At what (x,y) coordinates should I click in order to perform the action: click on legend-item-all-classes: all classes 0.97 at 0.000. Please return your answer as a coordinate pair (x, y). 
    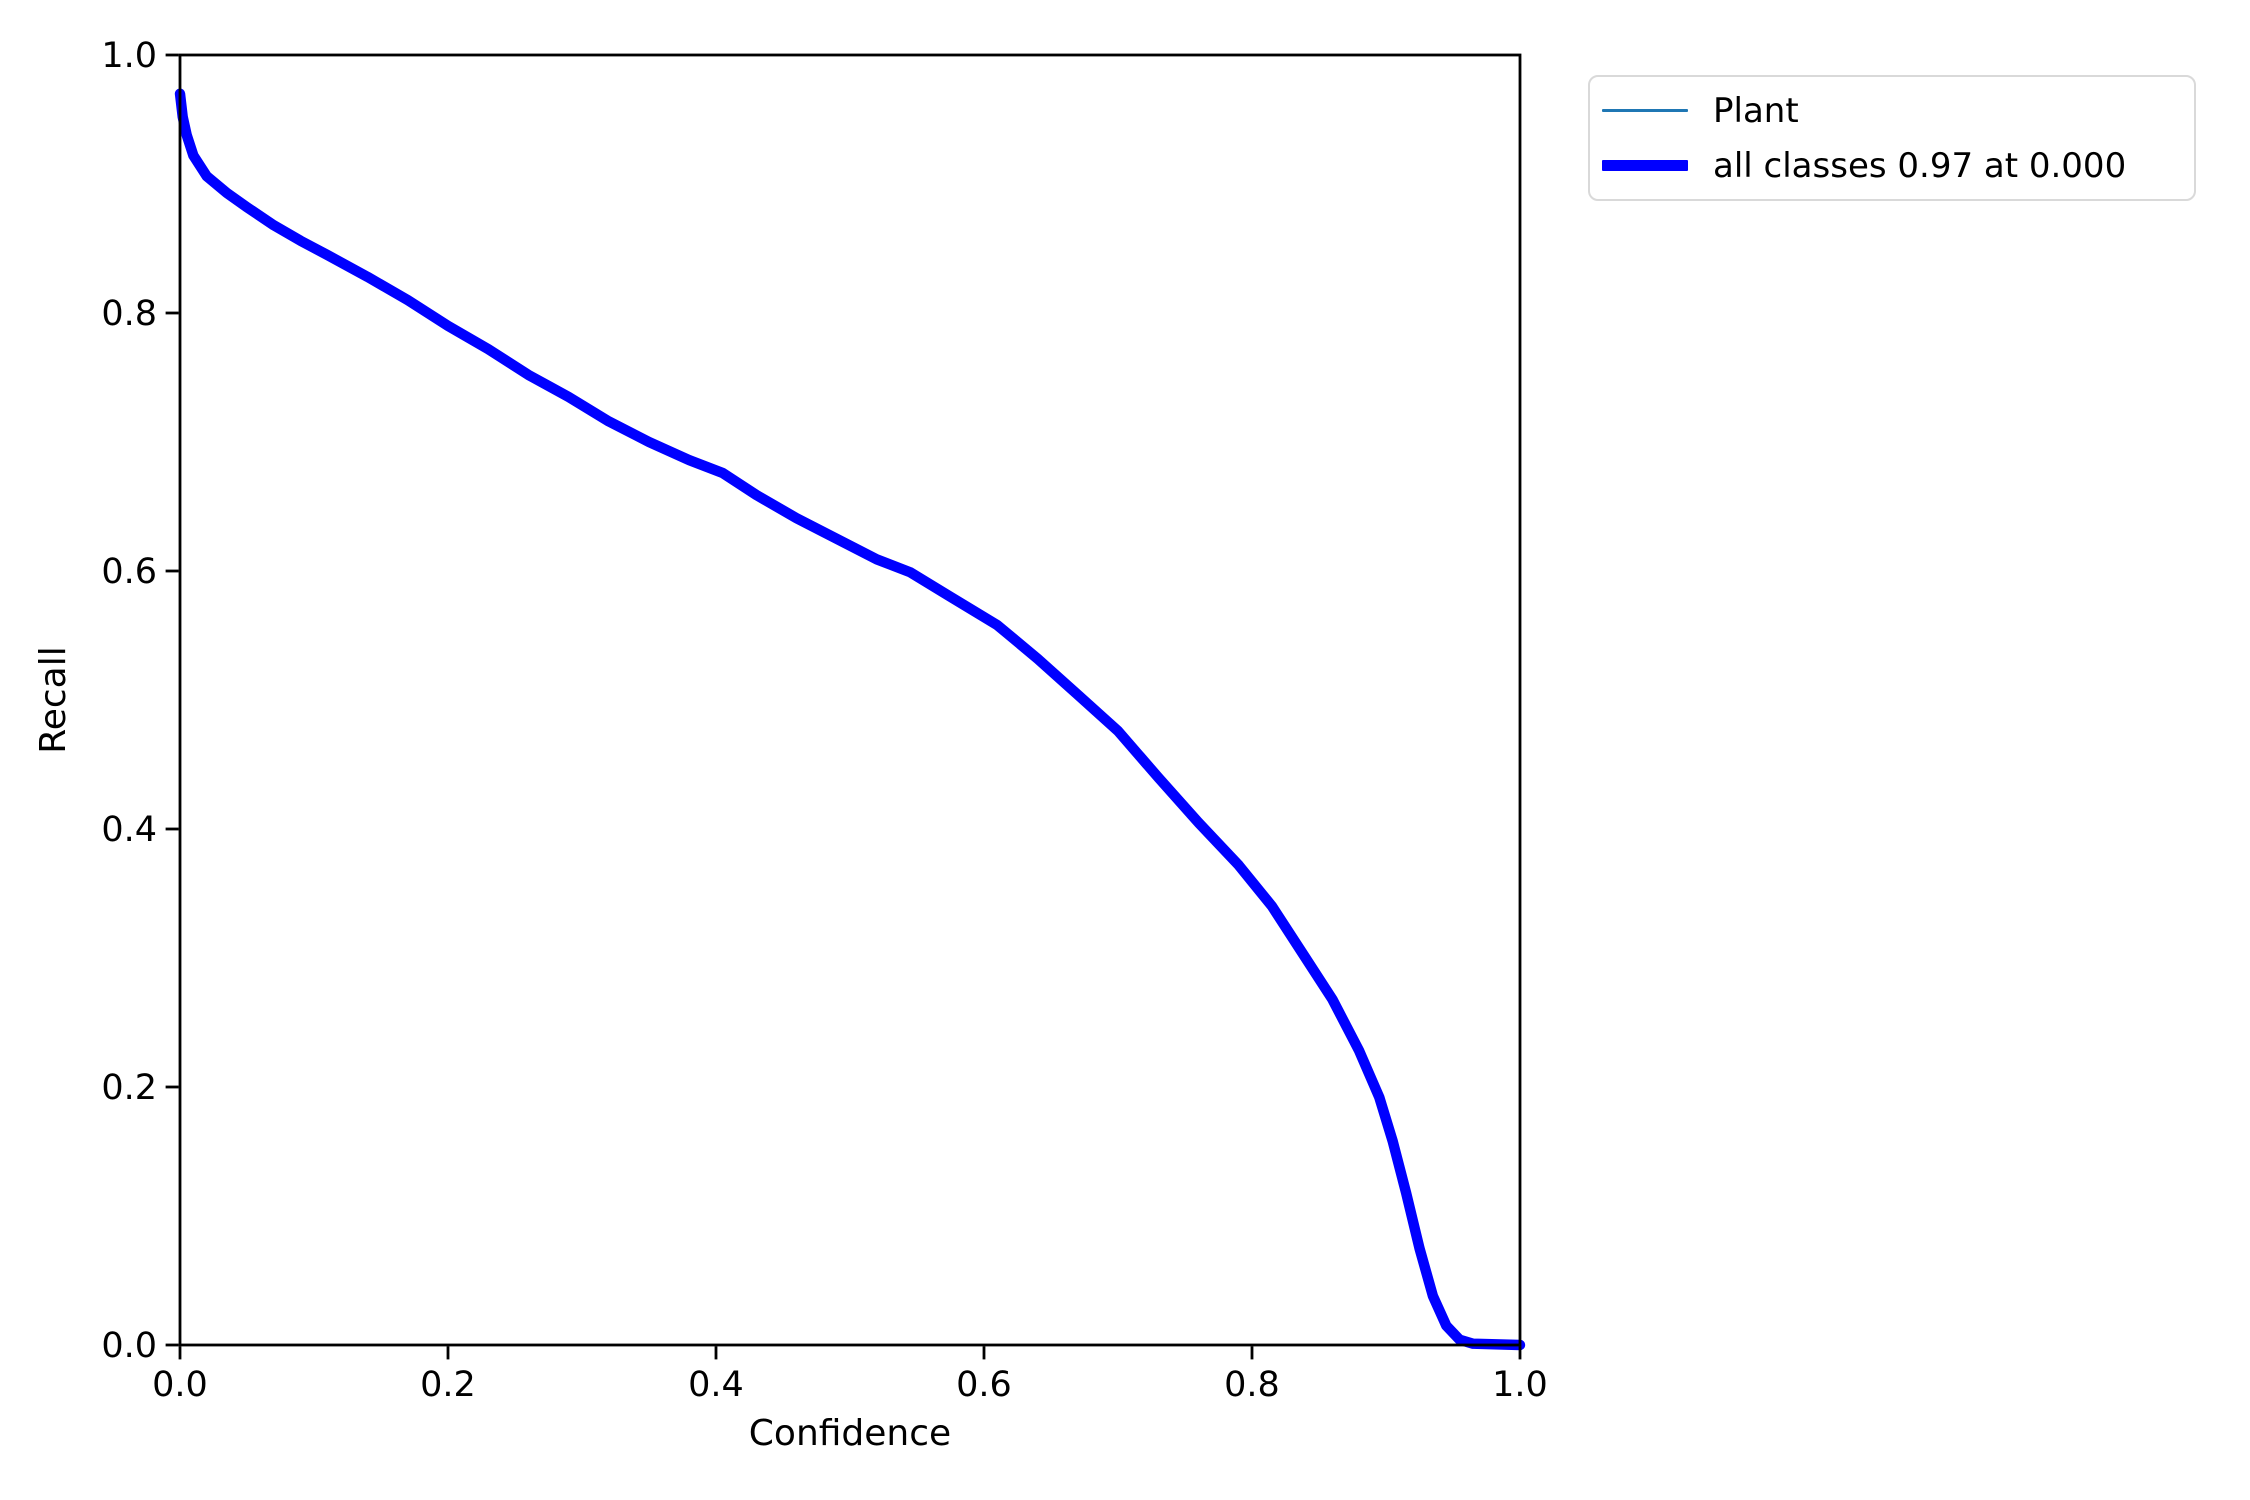
    Looking at the image, I should click on (1892, 166).